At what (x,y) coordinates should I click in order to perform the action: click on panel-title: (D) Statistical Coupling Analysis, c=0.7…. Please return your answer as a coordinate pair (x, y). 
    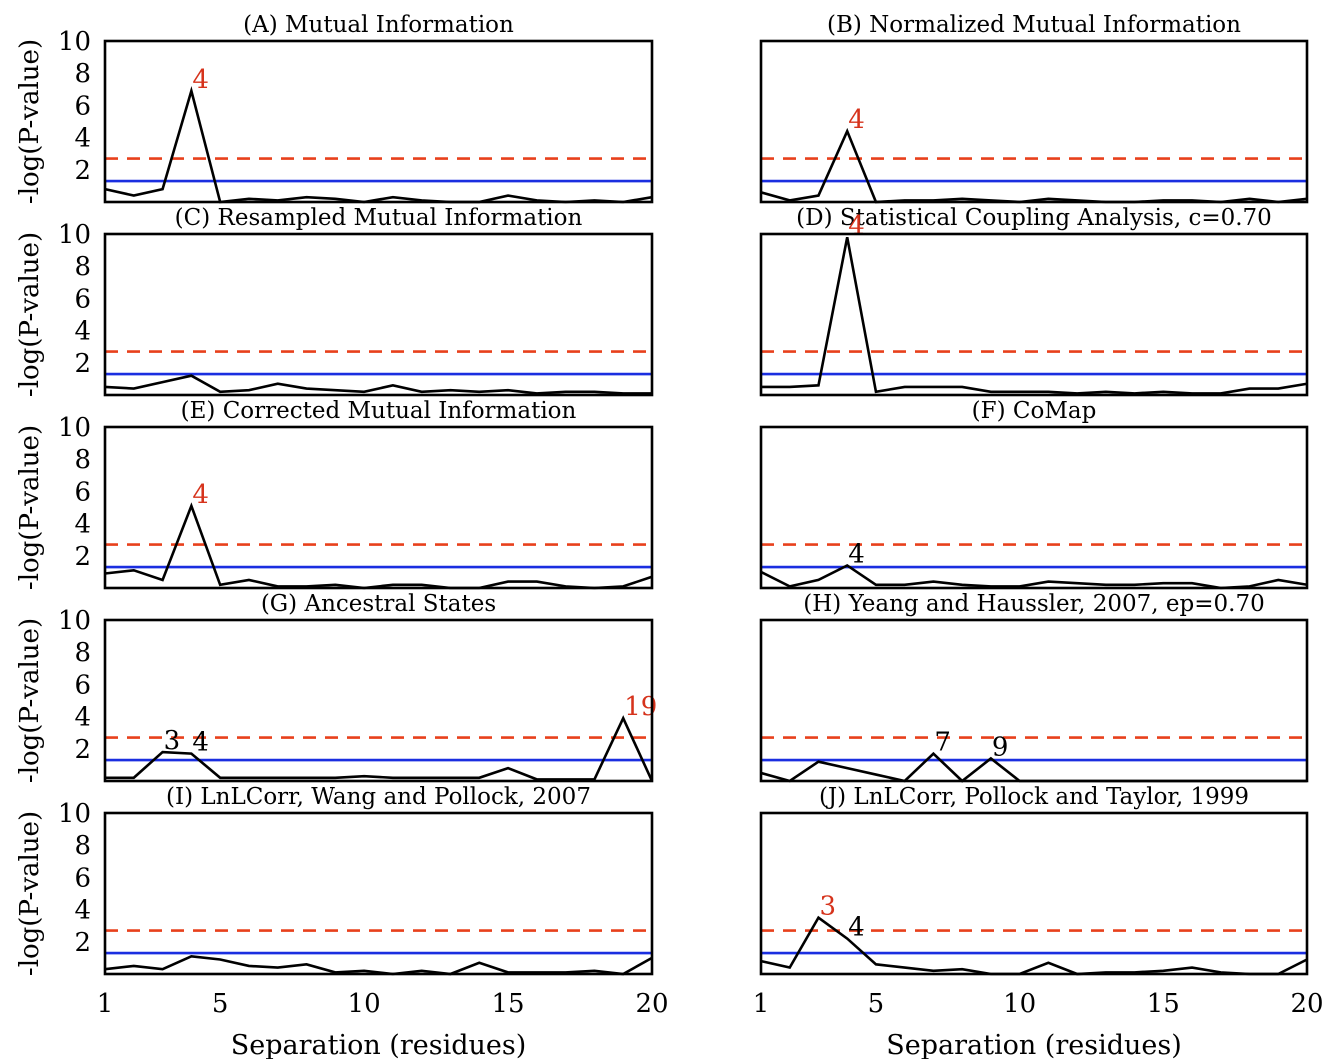
    Looking at the image, I should click on (1034, 218).